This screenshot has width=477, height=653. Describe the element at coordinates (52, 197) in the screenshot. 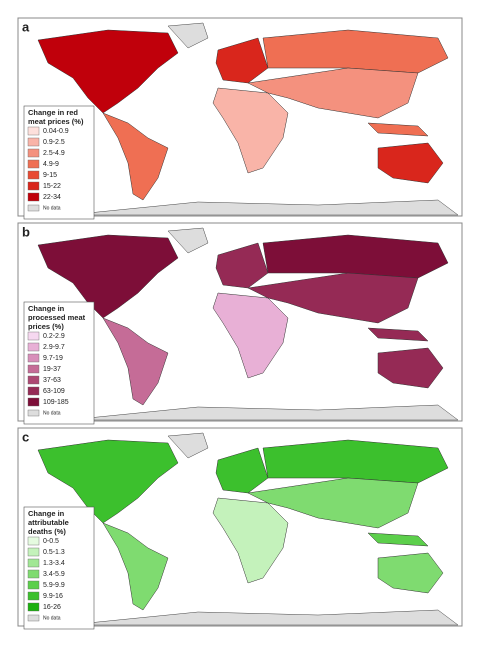

I see `legend-label: 22-34` at that location.